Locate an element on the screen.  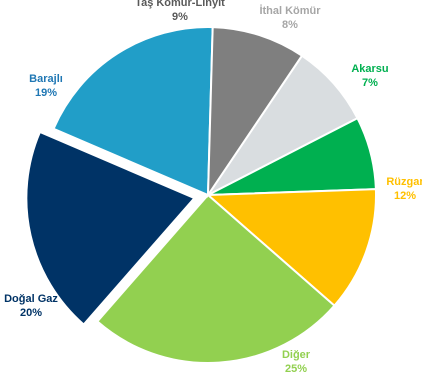
slice-label-0: İthal Kömür 8% is located at coordinates (290, 17).